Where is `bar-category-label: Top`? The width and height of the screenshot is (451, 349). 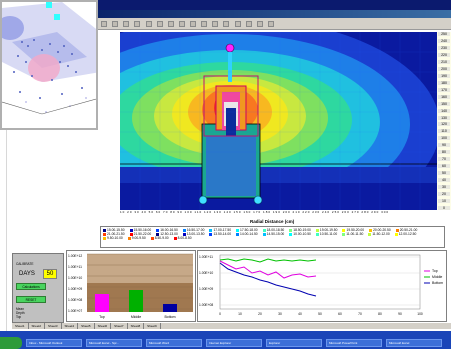
bar-category-label: Top is located at coordinates (102, 317).